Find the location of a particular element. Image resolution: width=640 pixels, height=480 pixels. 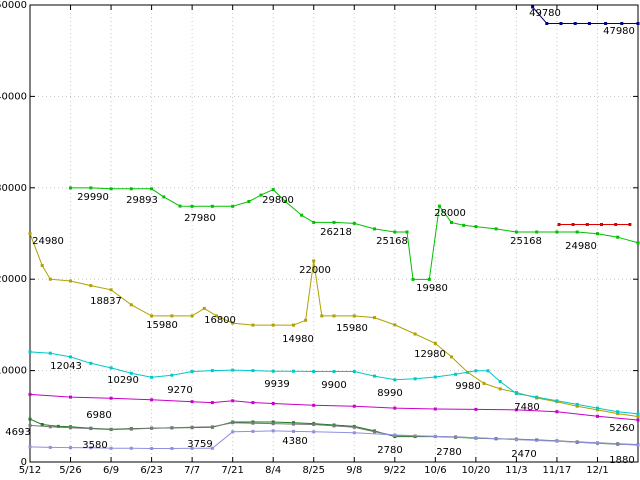

x-axis-label: 7/7 is located at coordinates (192, 470).